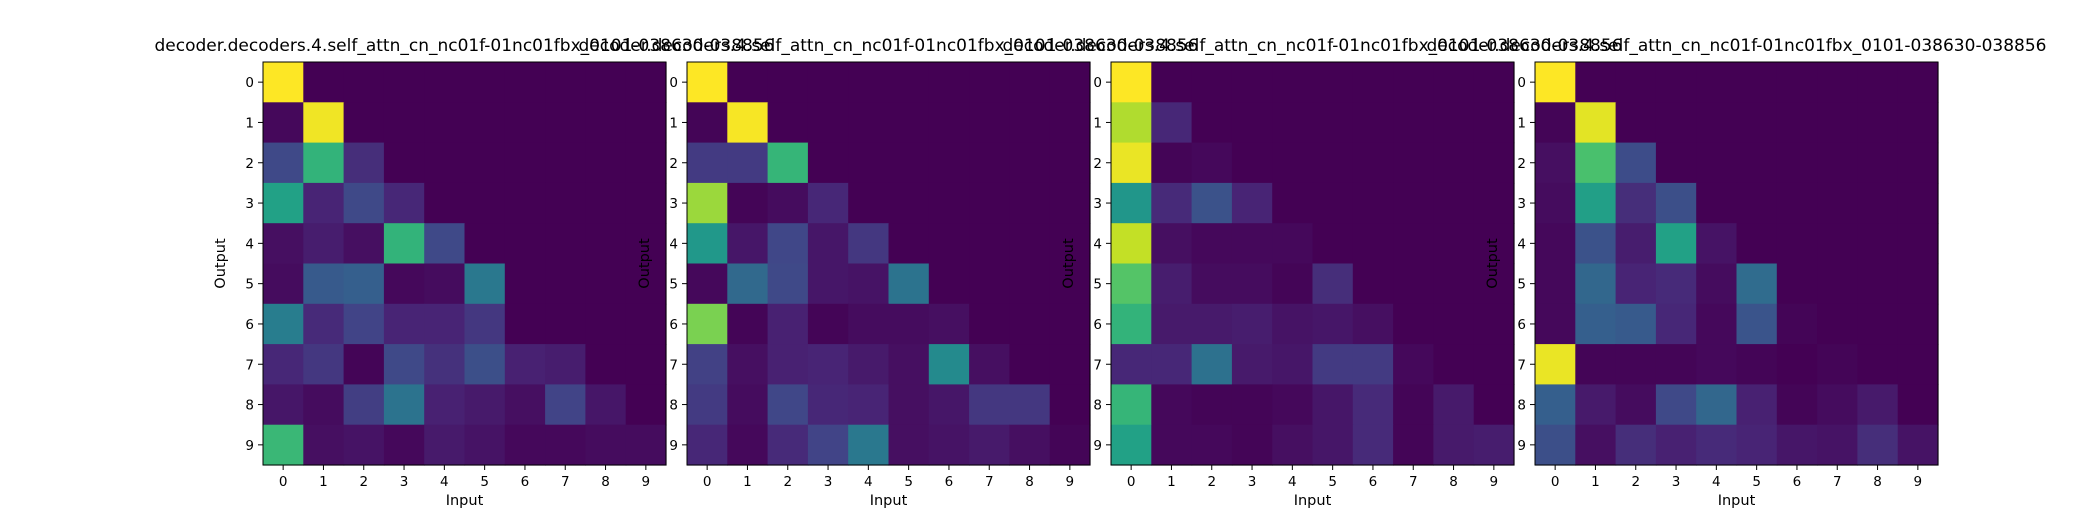 Image resolution: width=2080 pixels, height=520 pixels. Describe the element at coordinates (525, 203) in the screenshot. I see `heatmap-cell-r3-c6` at that location.